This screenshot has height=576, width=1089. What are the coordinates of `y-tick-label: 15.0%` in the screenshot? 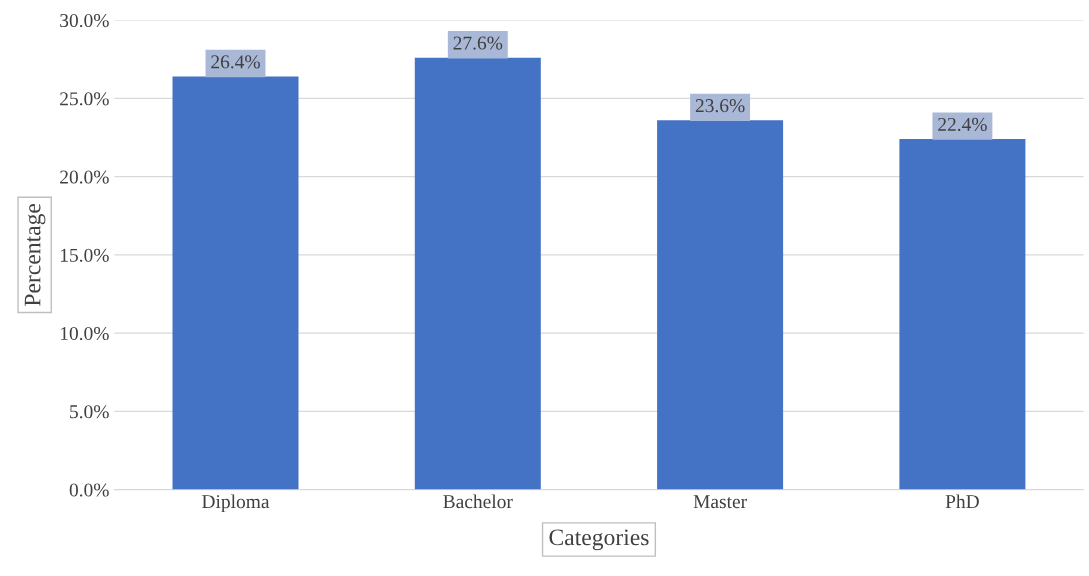 It's located at (84, 255).